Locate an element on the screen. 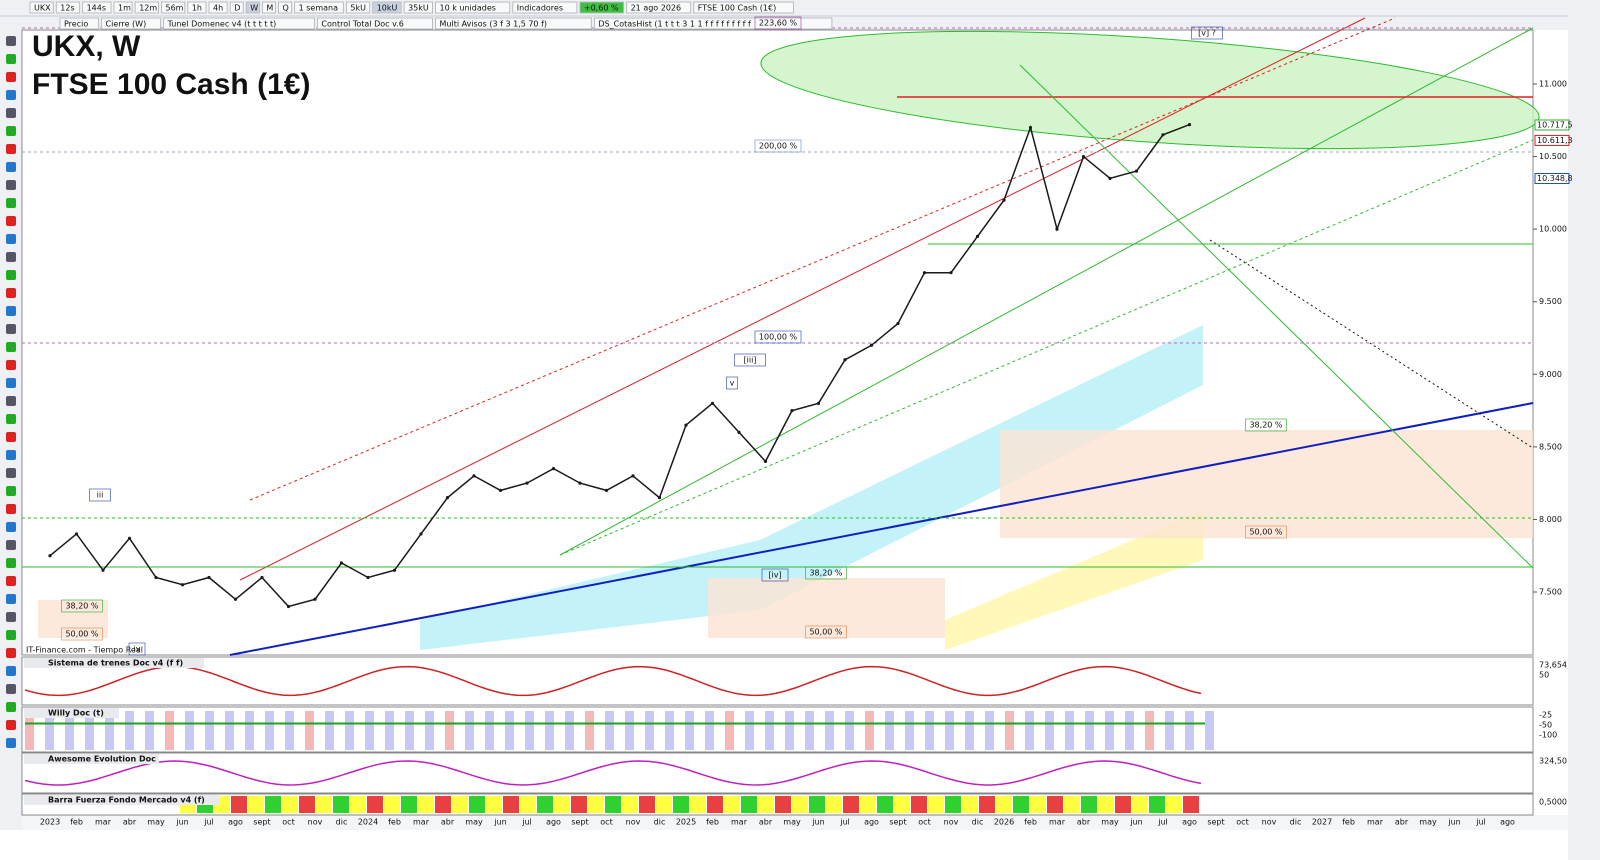  toolbar-label: 12s is located at coordinates (67, 8).